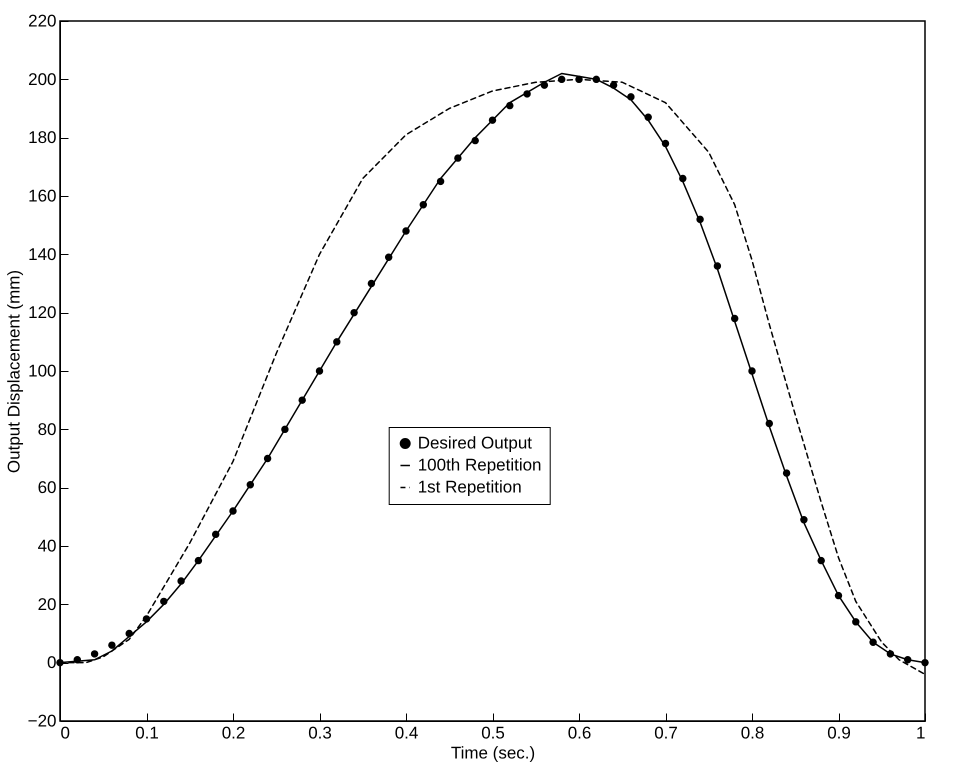  What do you see at coordinates (65, 733) in the screenshot?
I see `x-tick-label: 0` at bounding box center [65, 733].